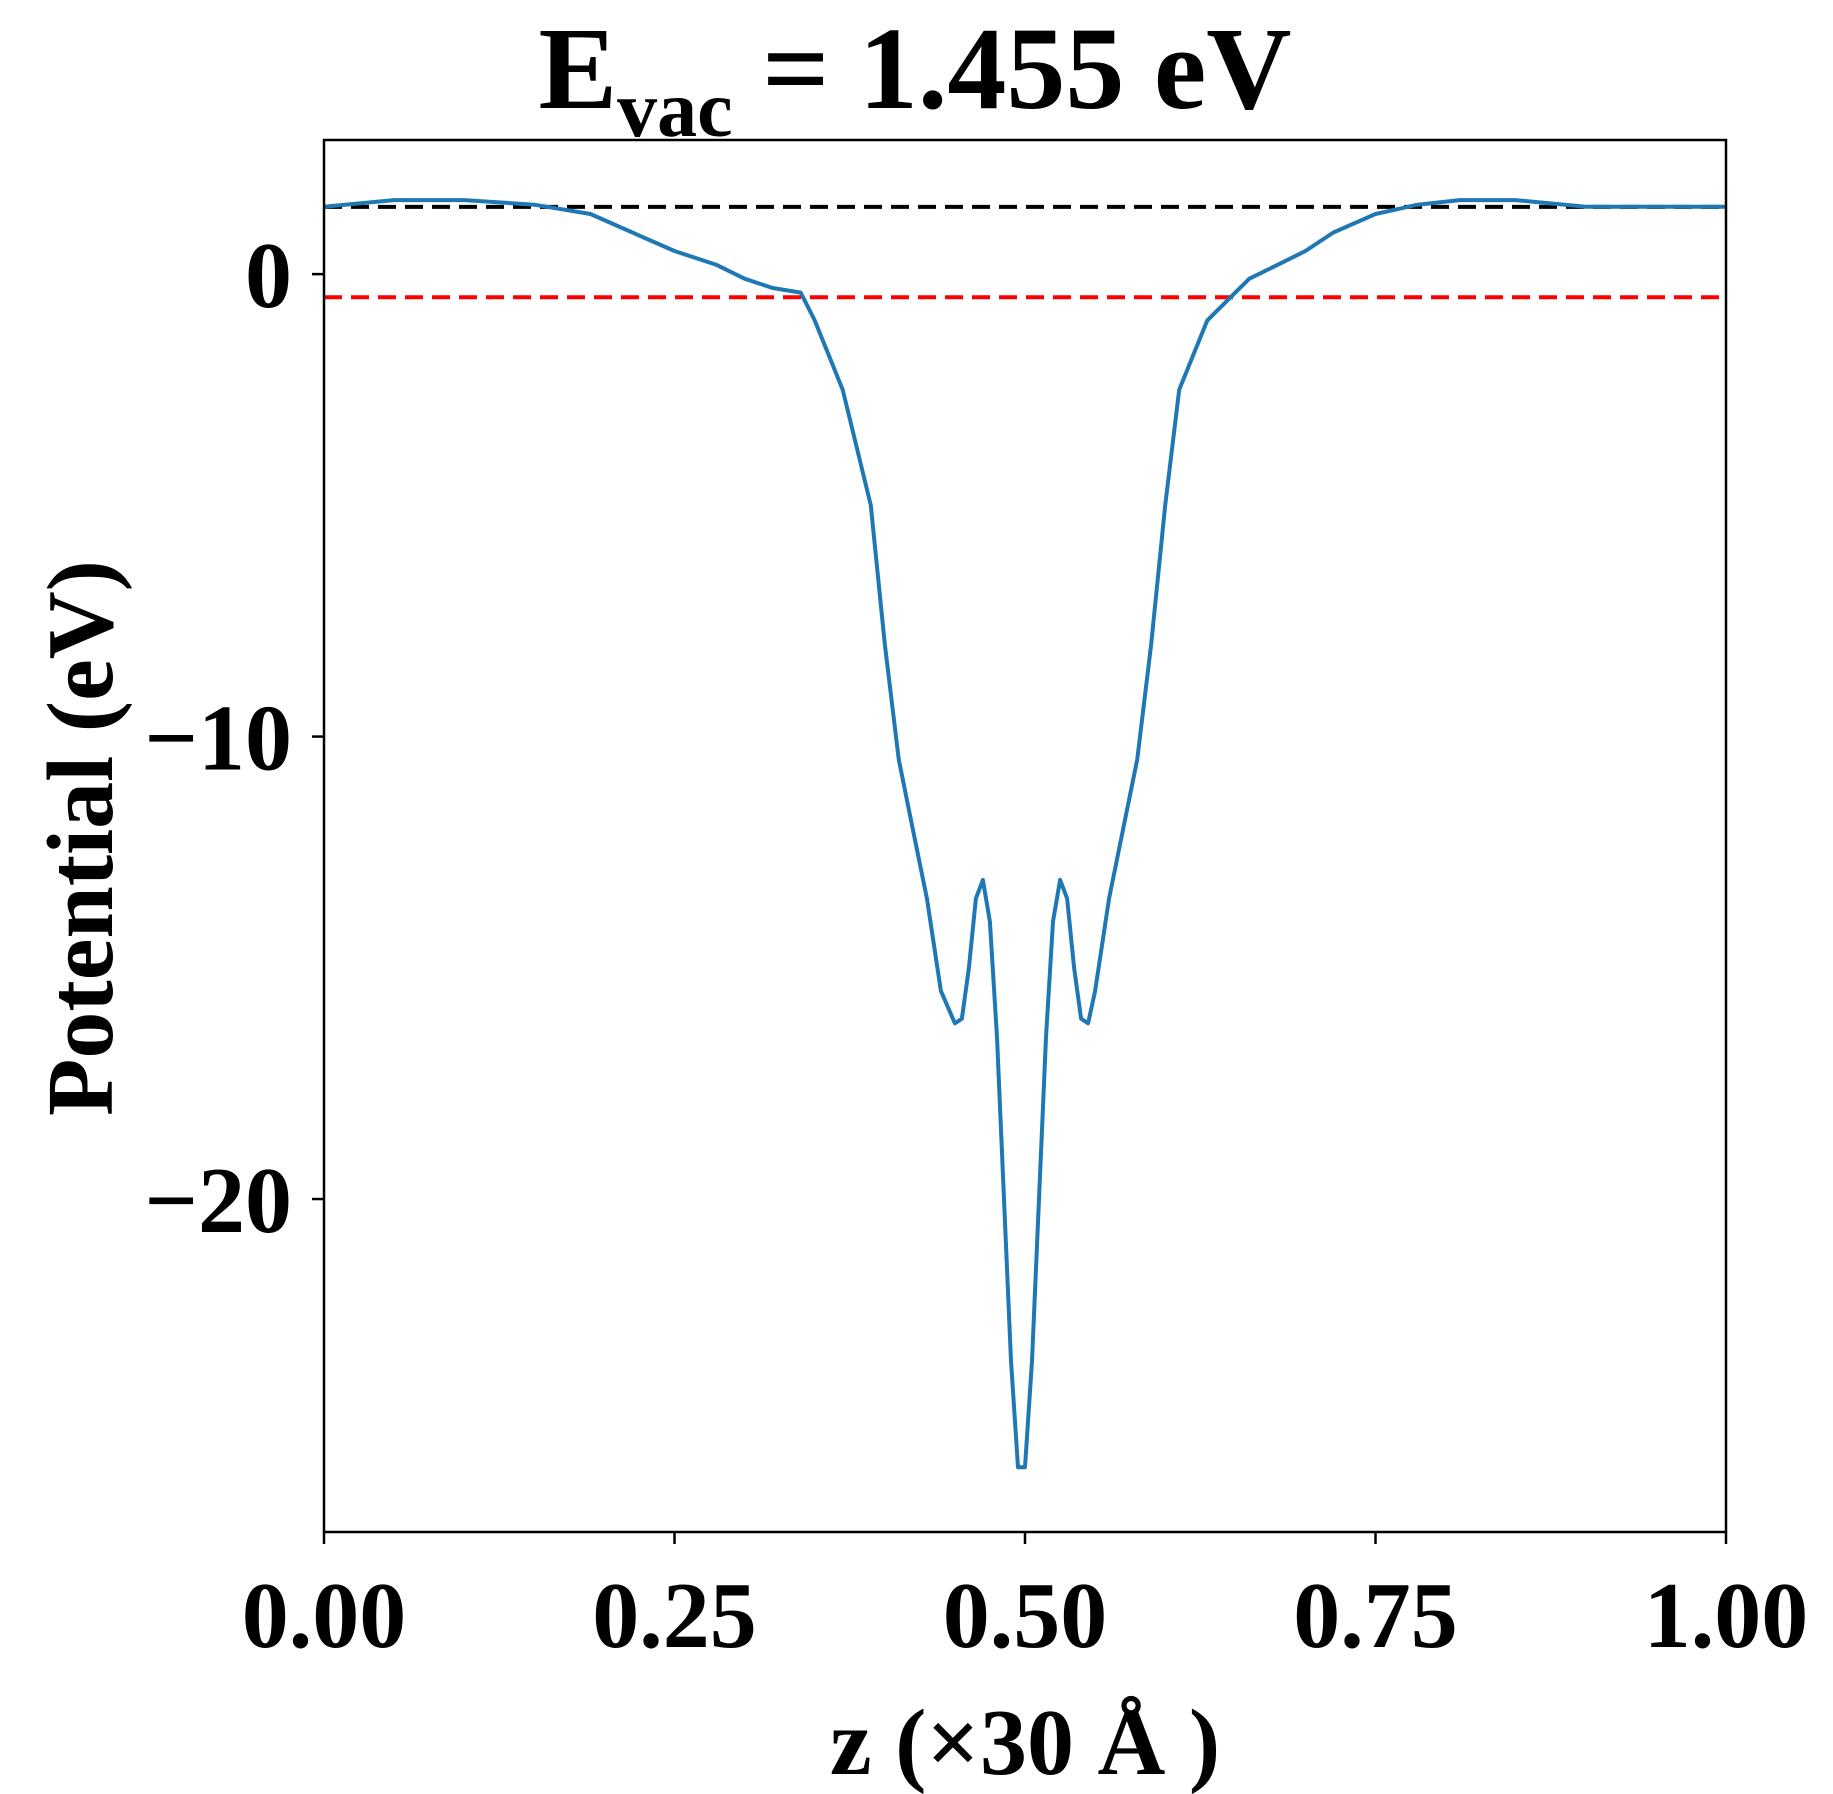 The height and width of the screenshot is (1794, 1833). What do you see at coordinates (81, 838) in the screenshot?
I see `y-axis-label: Potential (eV)` at bounding box center [81, 838].